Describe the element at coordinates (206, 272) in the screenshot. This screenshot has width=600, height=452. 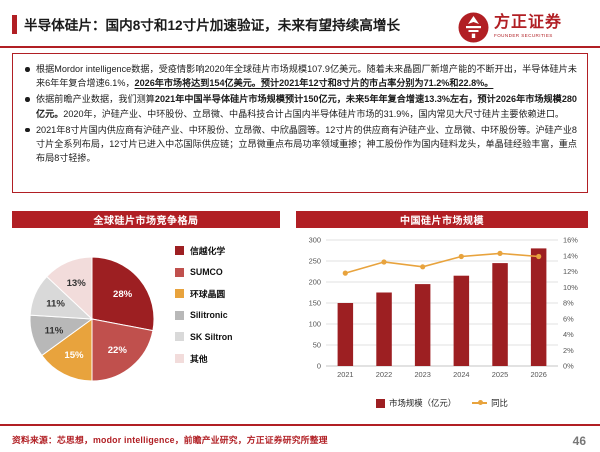
I see `pie-legend-label: SUMCO` at that location.